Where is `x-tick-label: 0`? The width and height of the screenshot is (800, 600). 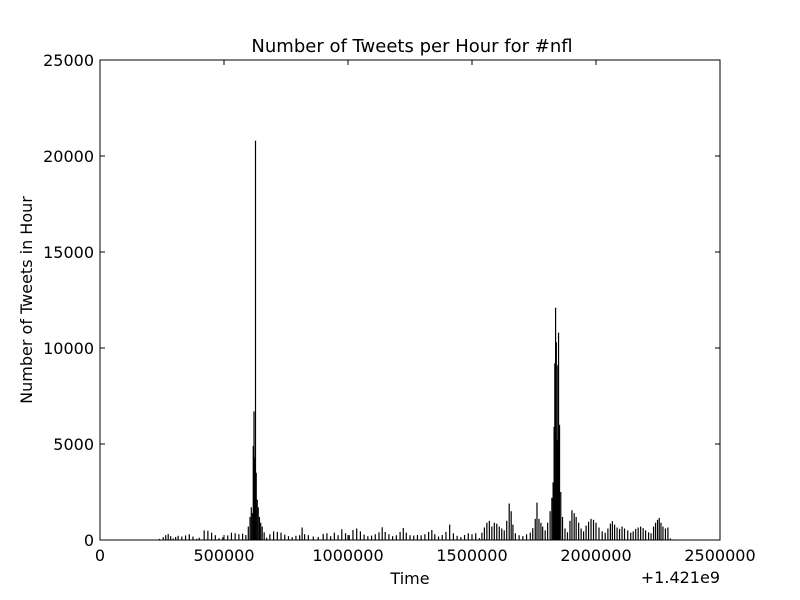 x-tick-label: 0 is located at coordinates (100, 555).